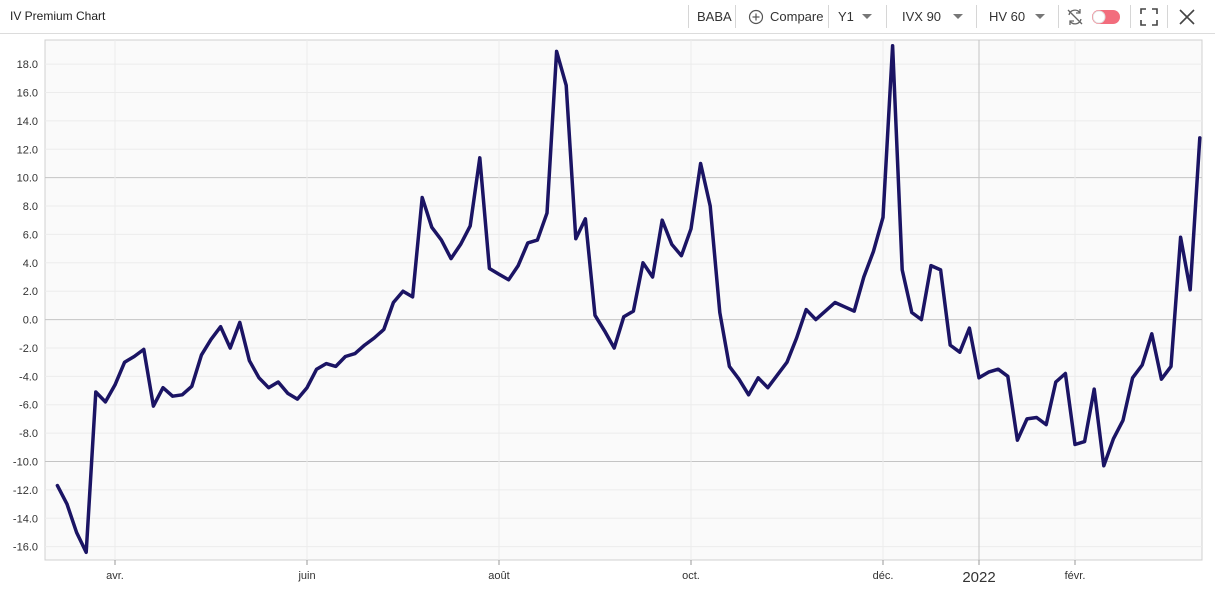 The width and height of the screenshot is (1215, 595). I want to click on y-tick-label: -4.0, so click(28, 377).